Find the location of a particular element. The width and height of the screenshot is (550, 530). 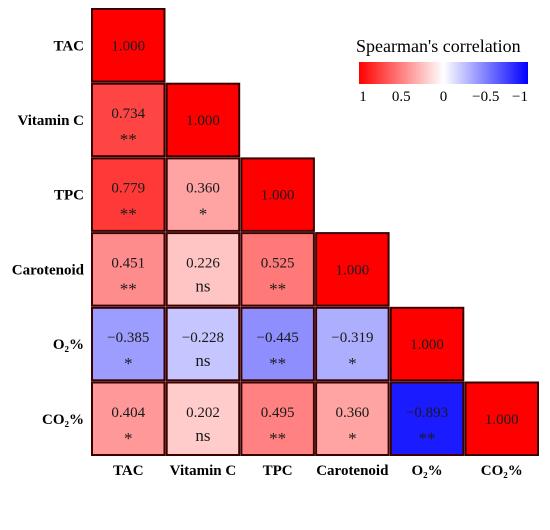

cell-value-label: 0.226 is located at coordinates (203, 263).